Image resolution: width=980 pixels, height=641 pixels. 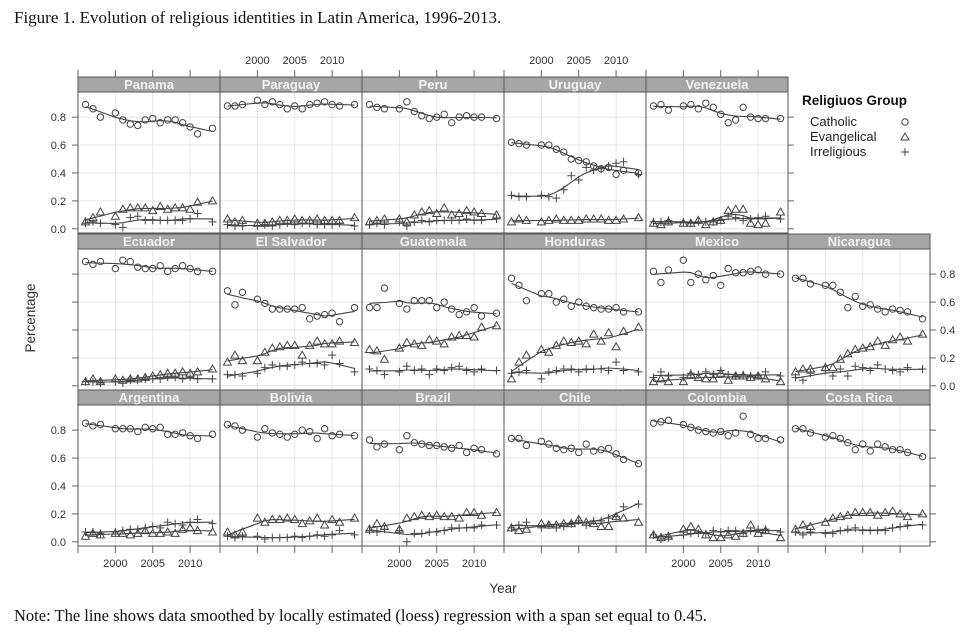 I want to click on panel-ecuador: Ecuador, so click(x=149, y=312).